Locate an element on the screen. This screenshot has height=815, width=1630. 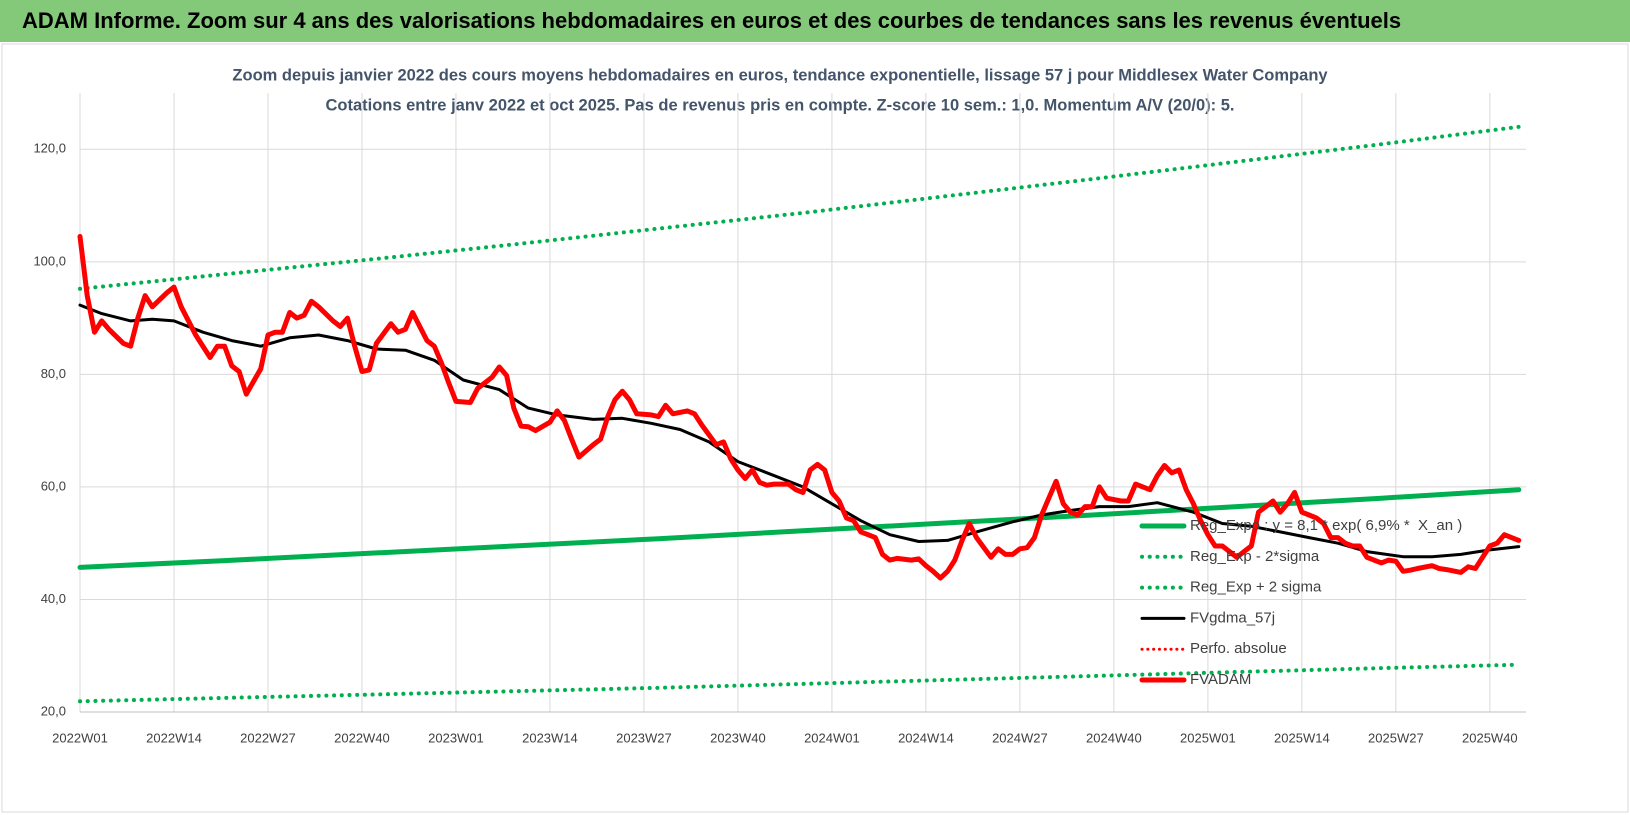
x-tick-label: 2022W14 is located at coordinates (174, 737).